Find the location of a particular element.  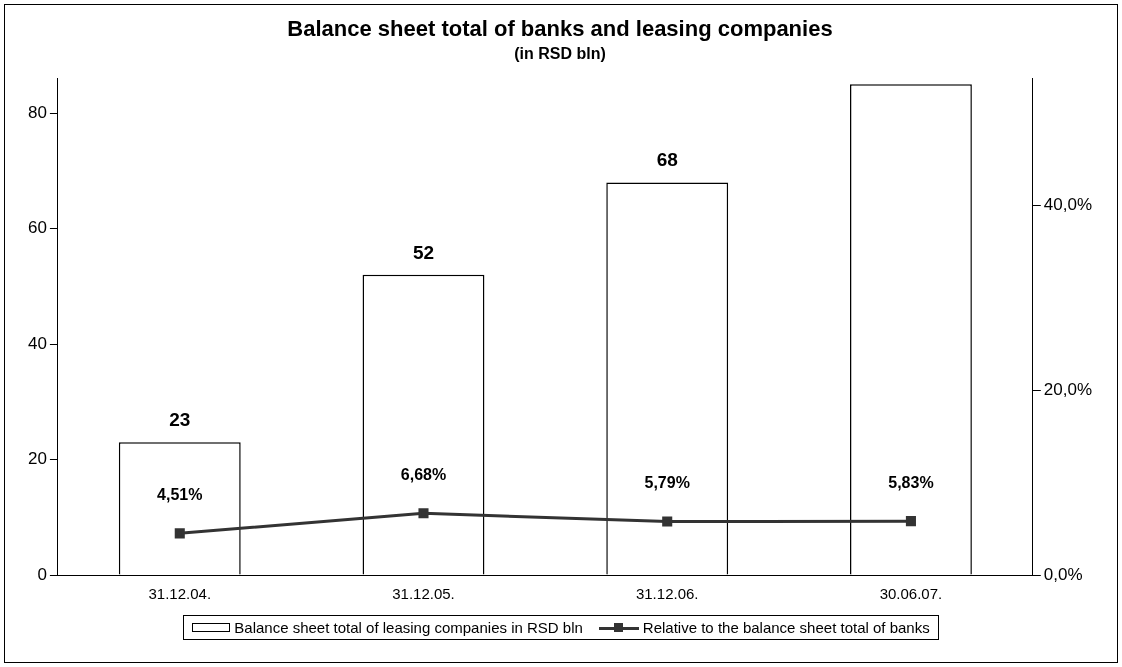

data-label: 5,83% is located at coordinates (911, 482).